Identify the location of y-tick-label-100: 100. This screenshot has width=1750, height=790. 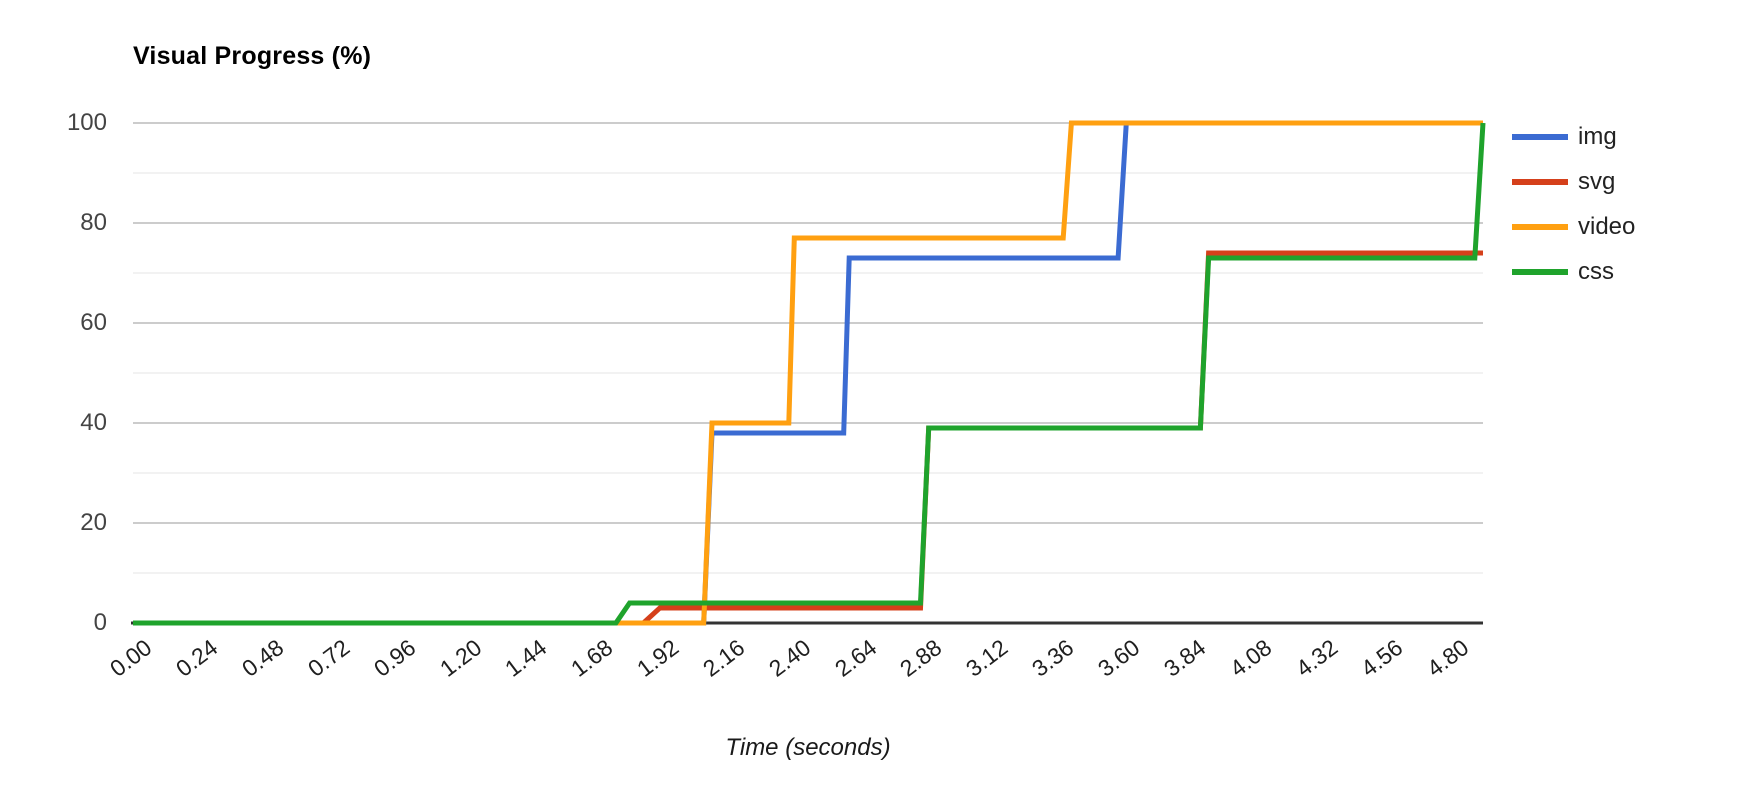
(86, 122).